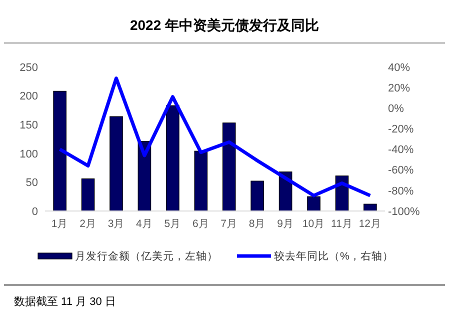 The width and height of the screenshot is (449, 325). What do you see at coordinates (399, 88) in the screenshot?
I see `y2-tick-label: 20%` at bounding box center [399, 88].